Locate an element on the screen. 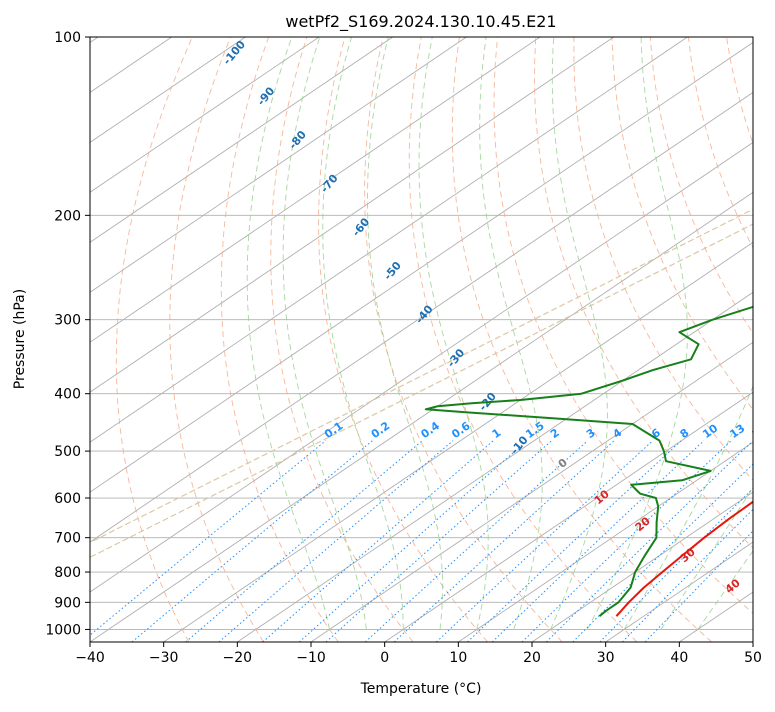 This screenshot has height=712, width=775. y-tick-label: 1000 is located at coordinates (63, 630).